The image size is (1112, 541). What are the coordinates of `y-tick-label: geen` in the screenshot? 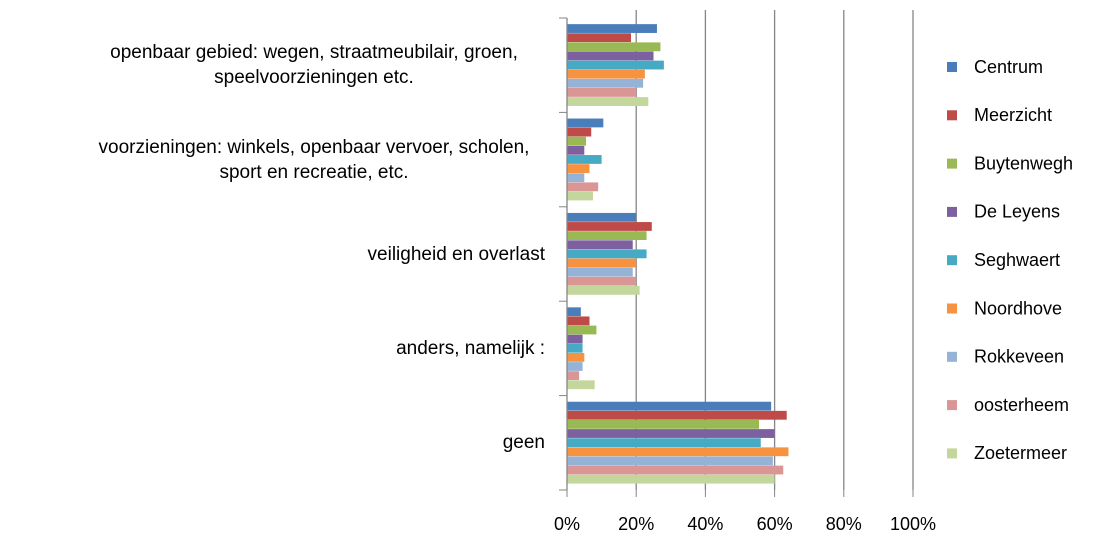 It's located at (524, 442).